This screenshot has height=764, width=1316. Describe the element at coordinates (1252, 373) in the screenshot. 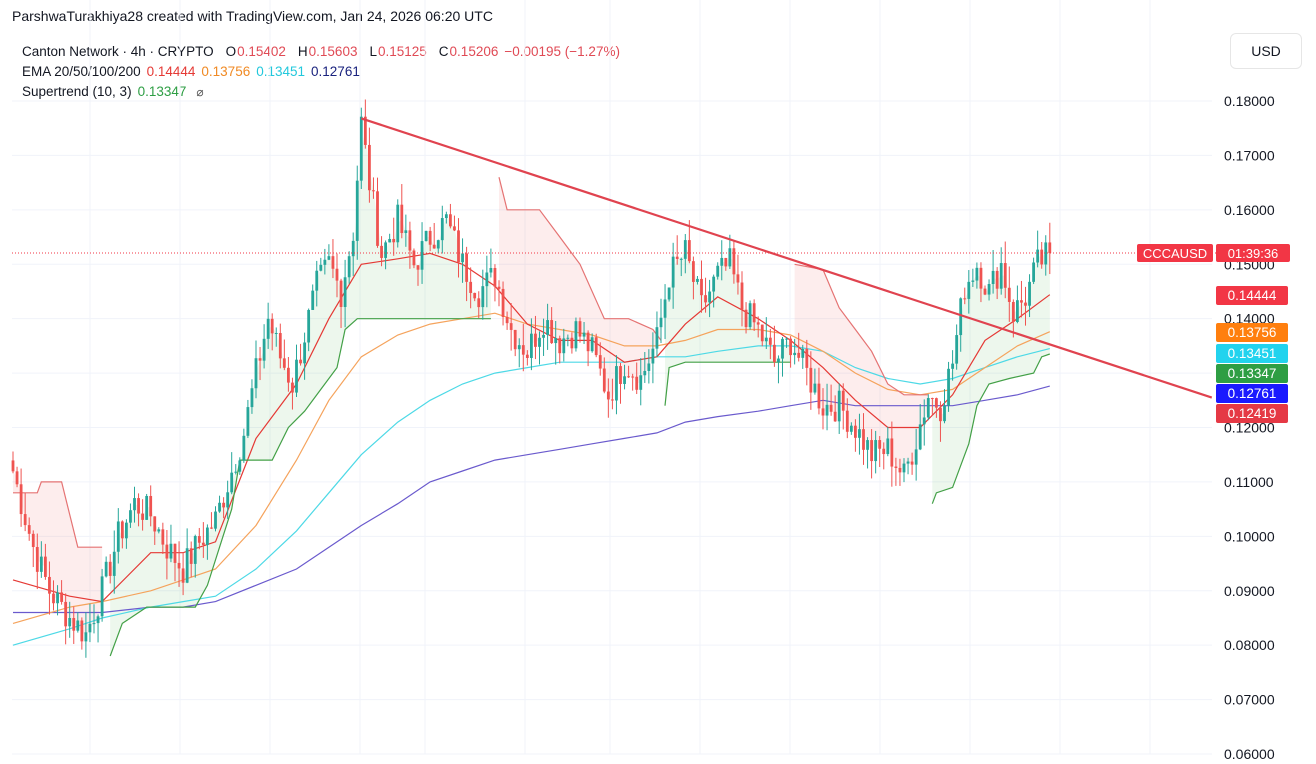

I see `price-badge-label: 0.13347` at that location.